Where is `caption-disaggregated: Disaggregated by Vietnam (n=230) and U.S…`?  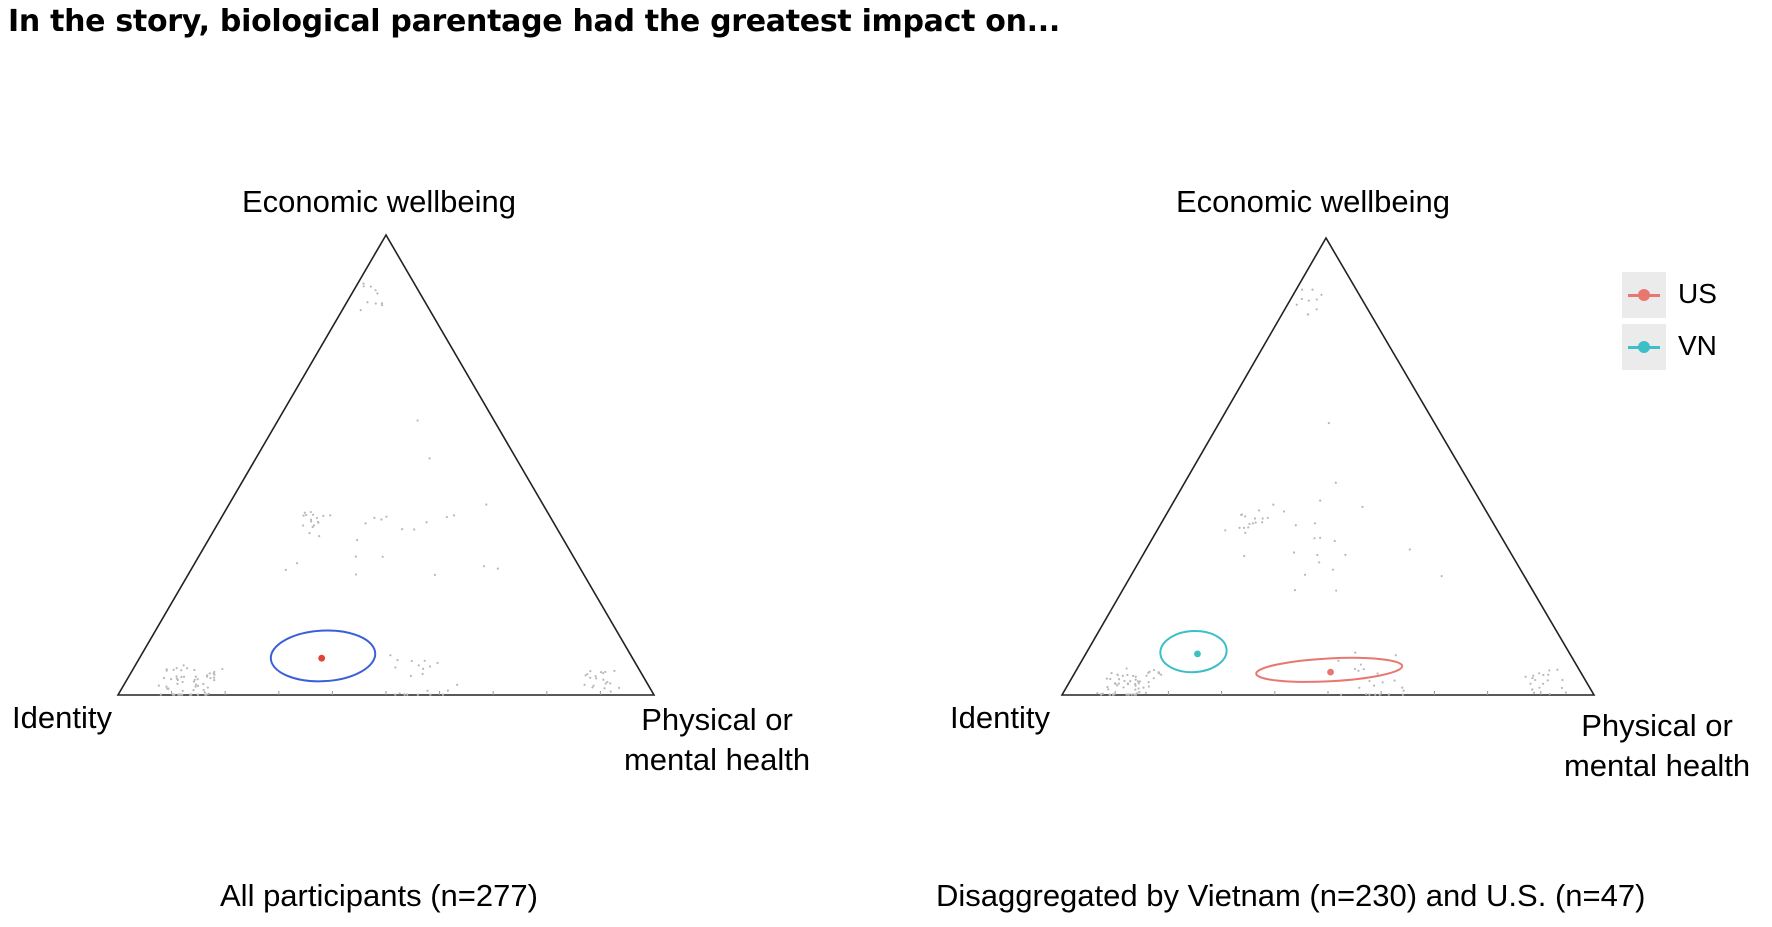
caption-disaggregated: Disaggregated by Vietnam (n=230) and U.S… is located at coordinates (1291, 895).